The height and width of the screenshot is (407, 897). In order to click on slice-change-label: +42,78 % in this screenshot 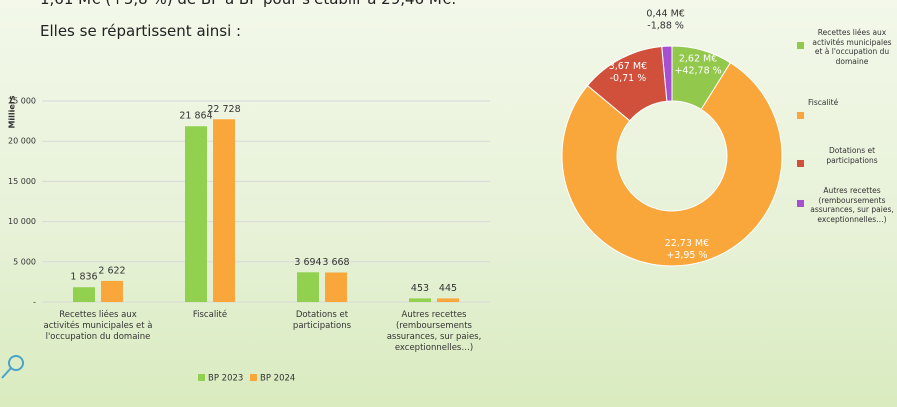, I will do `click(697, 71)`.